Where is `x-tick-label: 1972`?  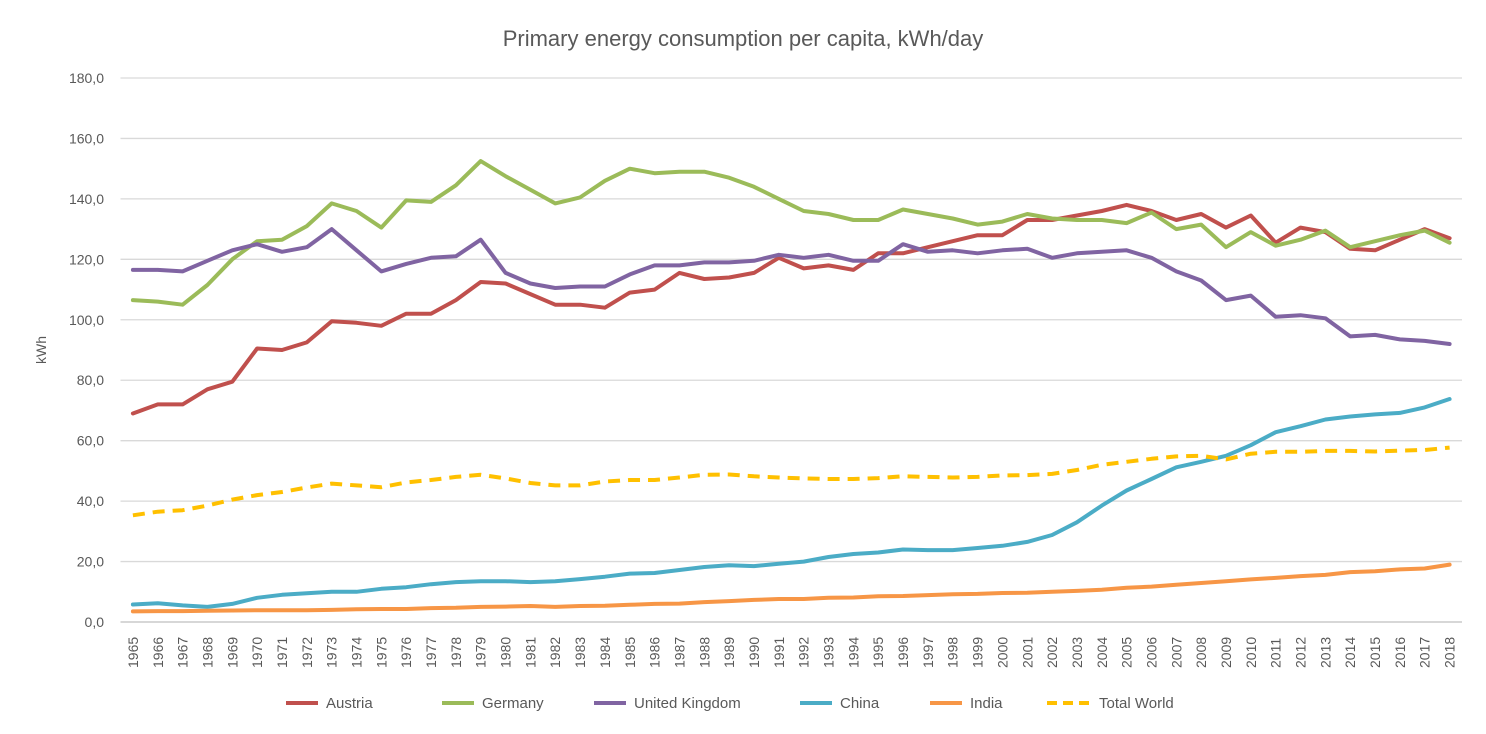
x-tick-label: 1972 is located at coordinates (307, 652).